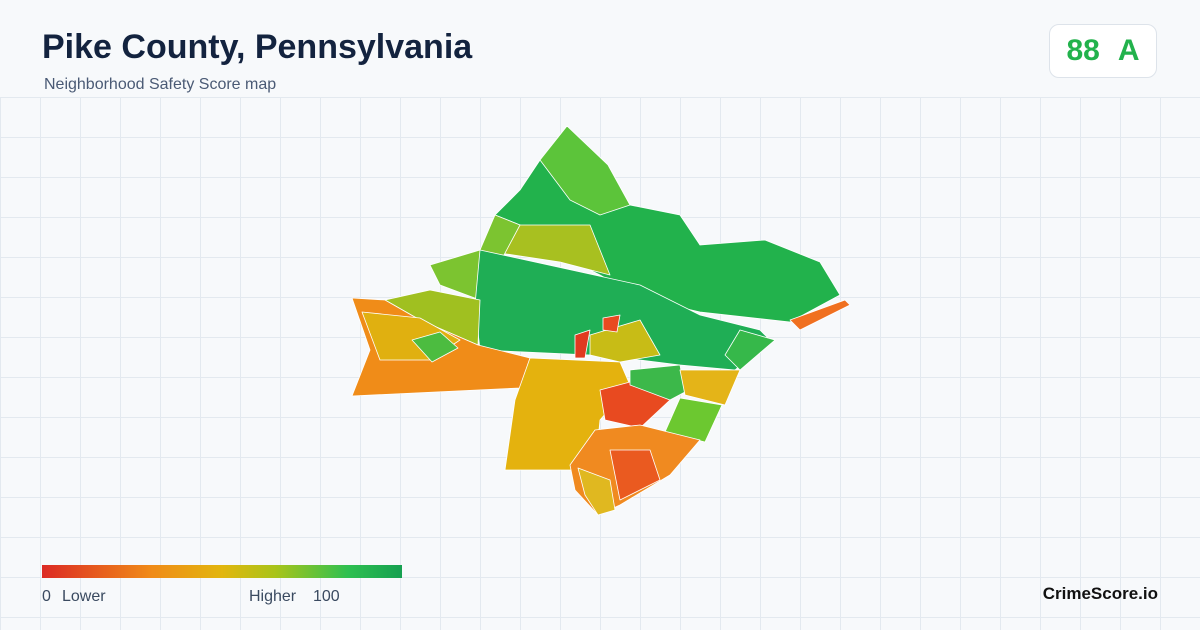 This screenshot has height=630, width=1200. I want to click on legend-low-label: Lower, so click(84, 596).